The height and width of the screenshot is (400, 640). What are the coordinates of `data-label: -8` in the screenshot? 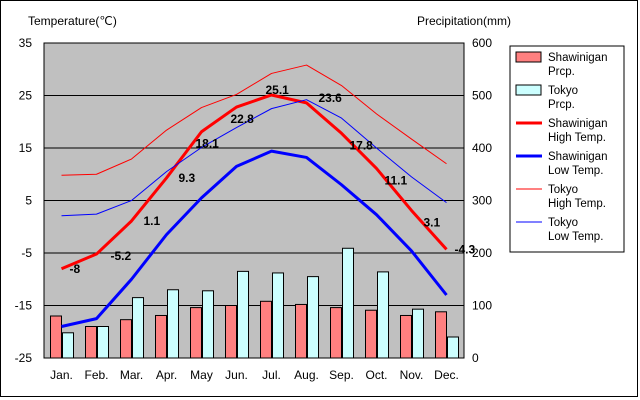 It's located at (75, 269).